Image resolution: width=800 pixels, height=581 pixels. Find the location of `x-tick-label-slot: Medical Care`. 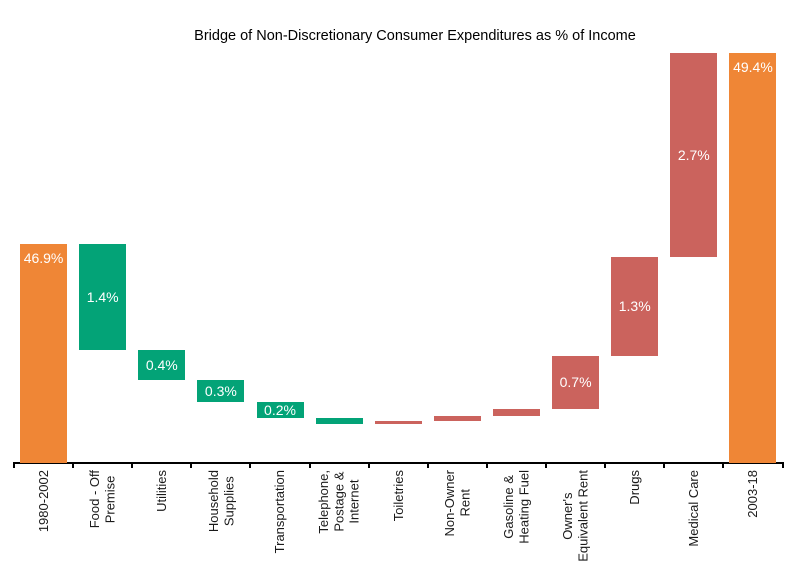

x-tick-label-slot: Medical Care is located at coordinates (693, 525).